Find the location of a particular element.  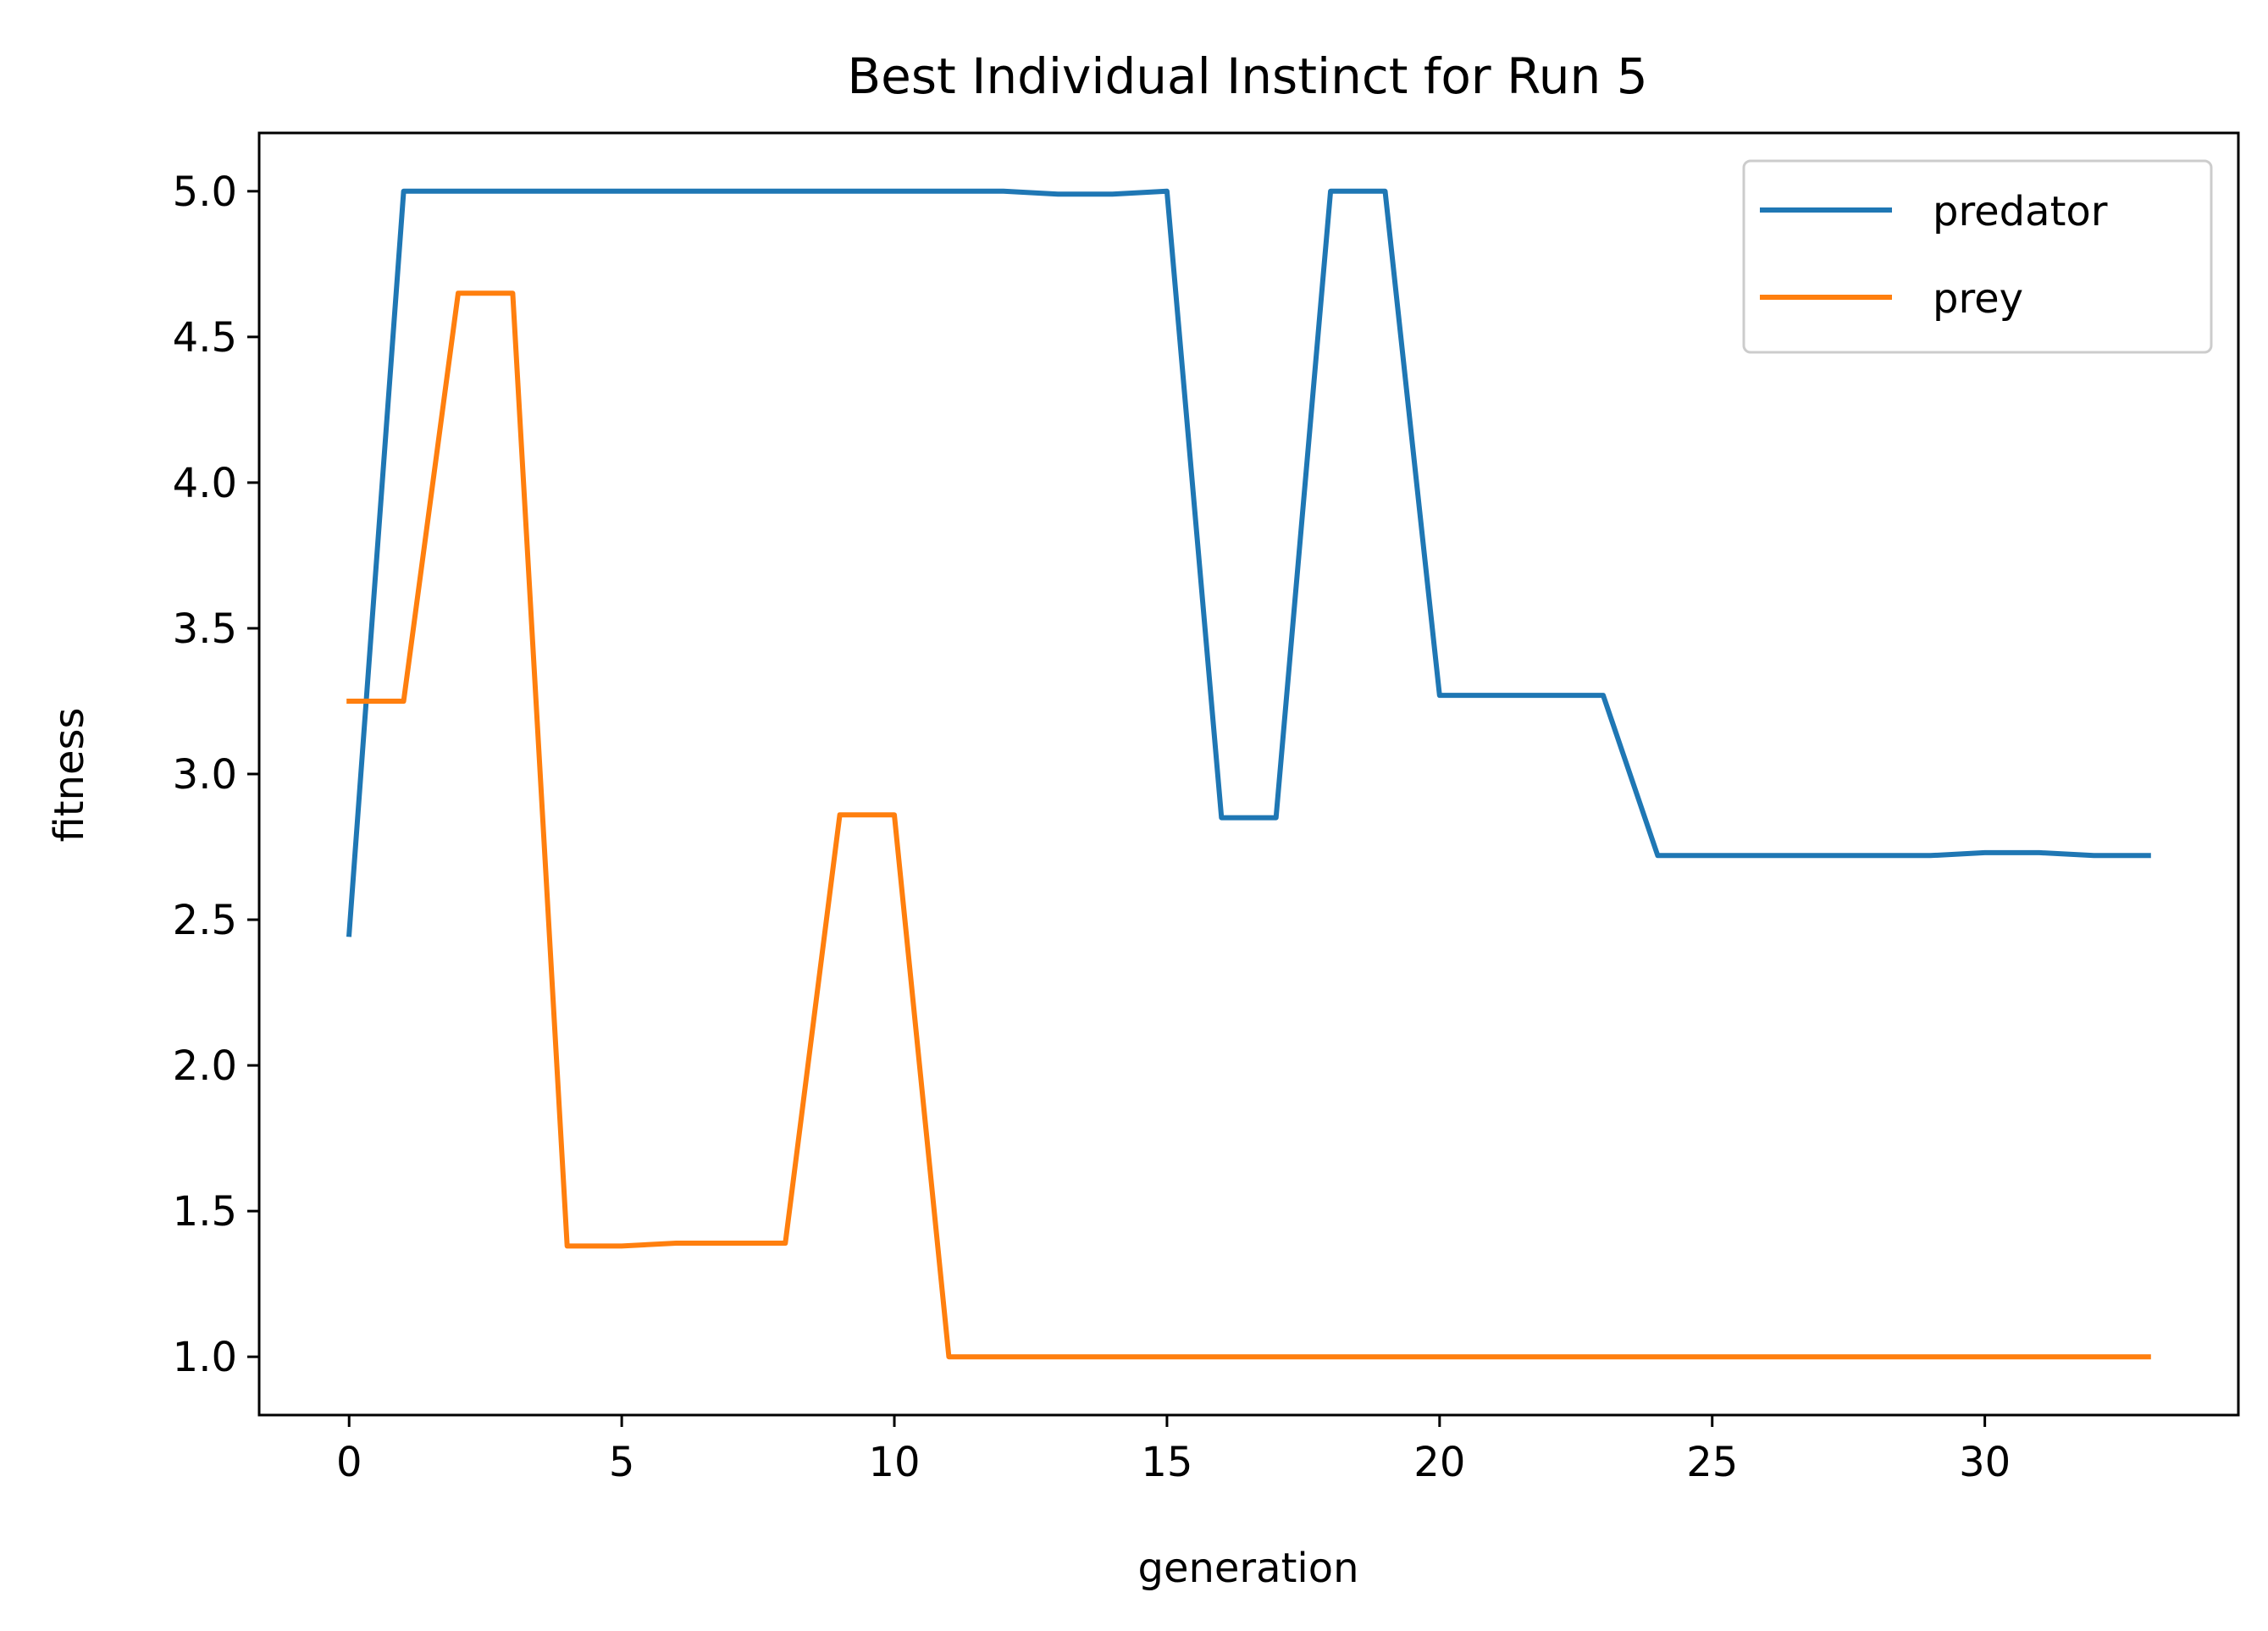

x-axis: 0 5 10 15 20 25 30 is located at coordinates (1173, 1450).